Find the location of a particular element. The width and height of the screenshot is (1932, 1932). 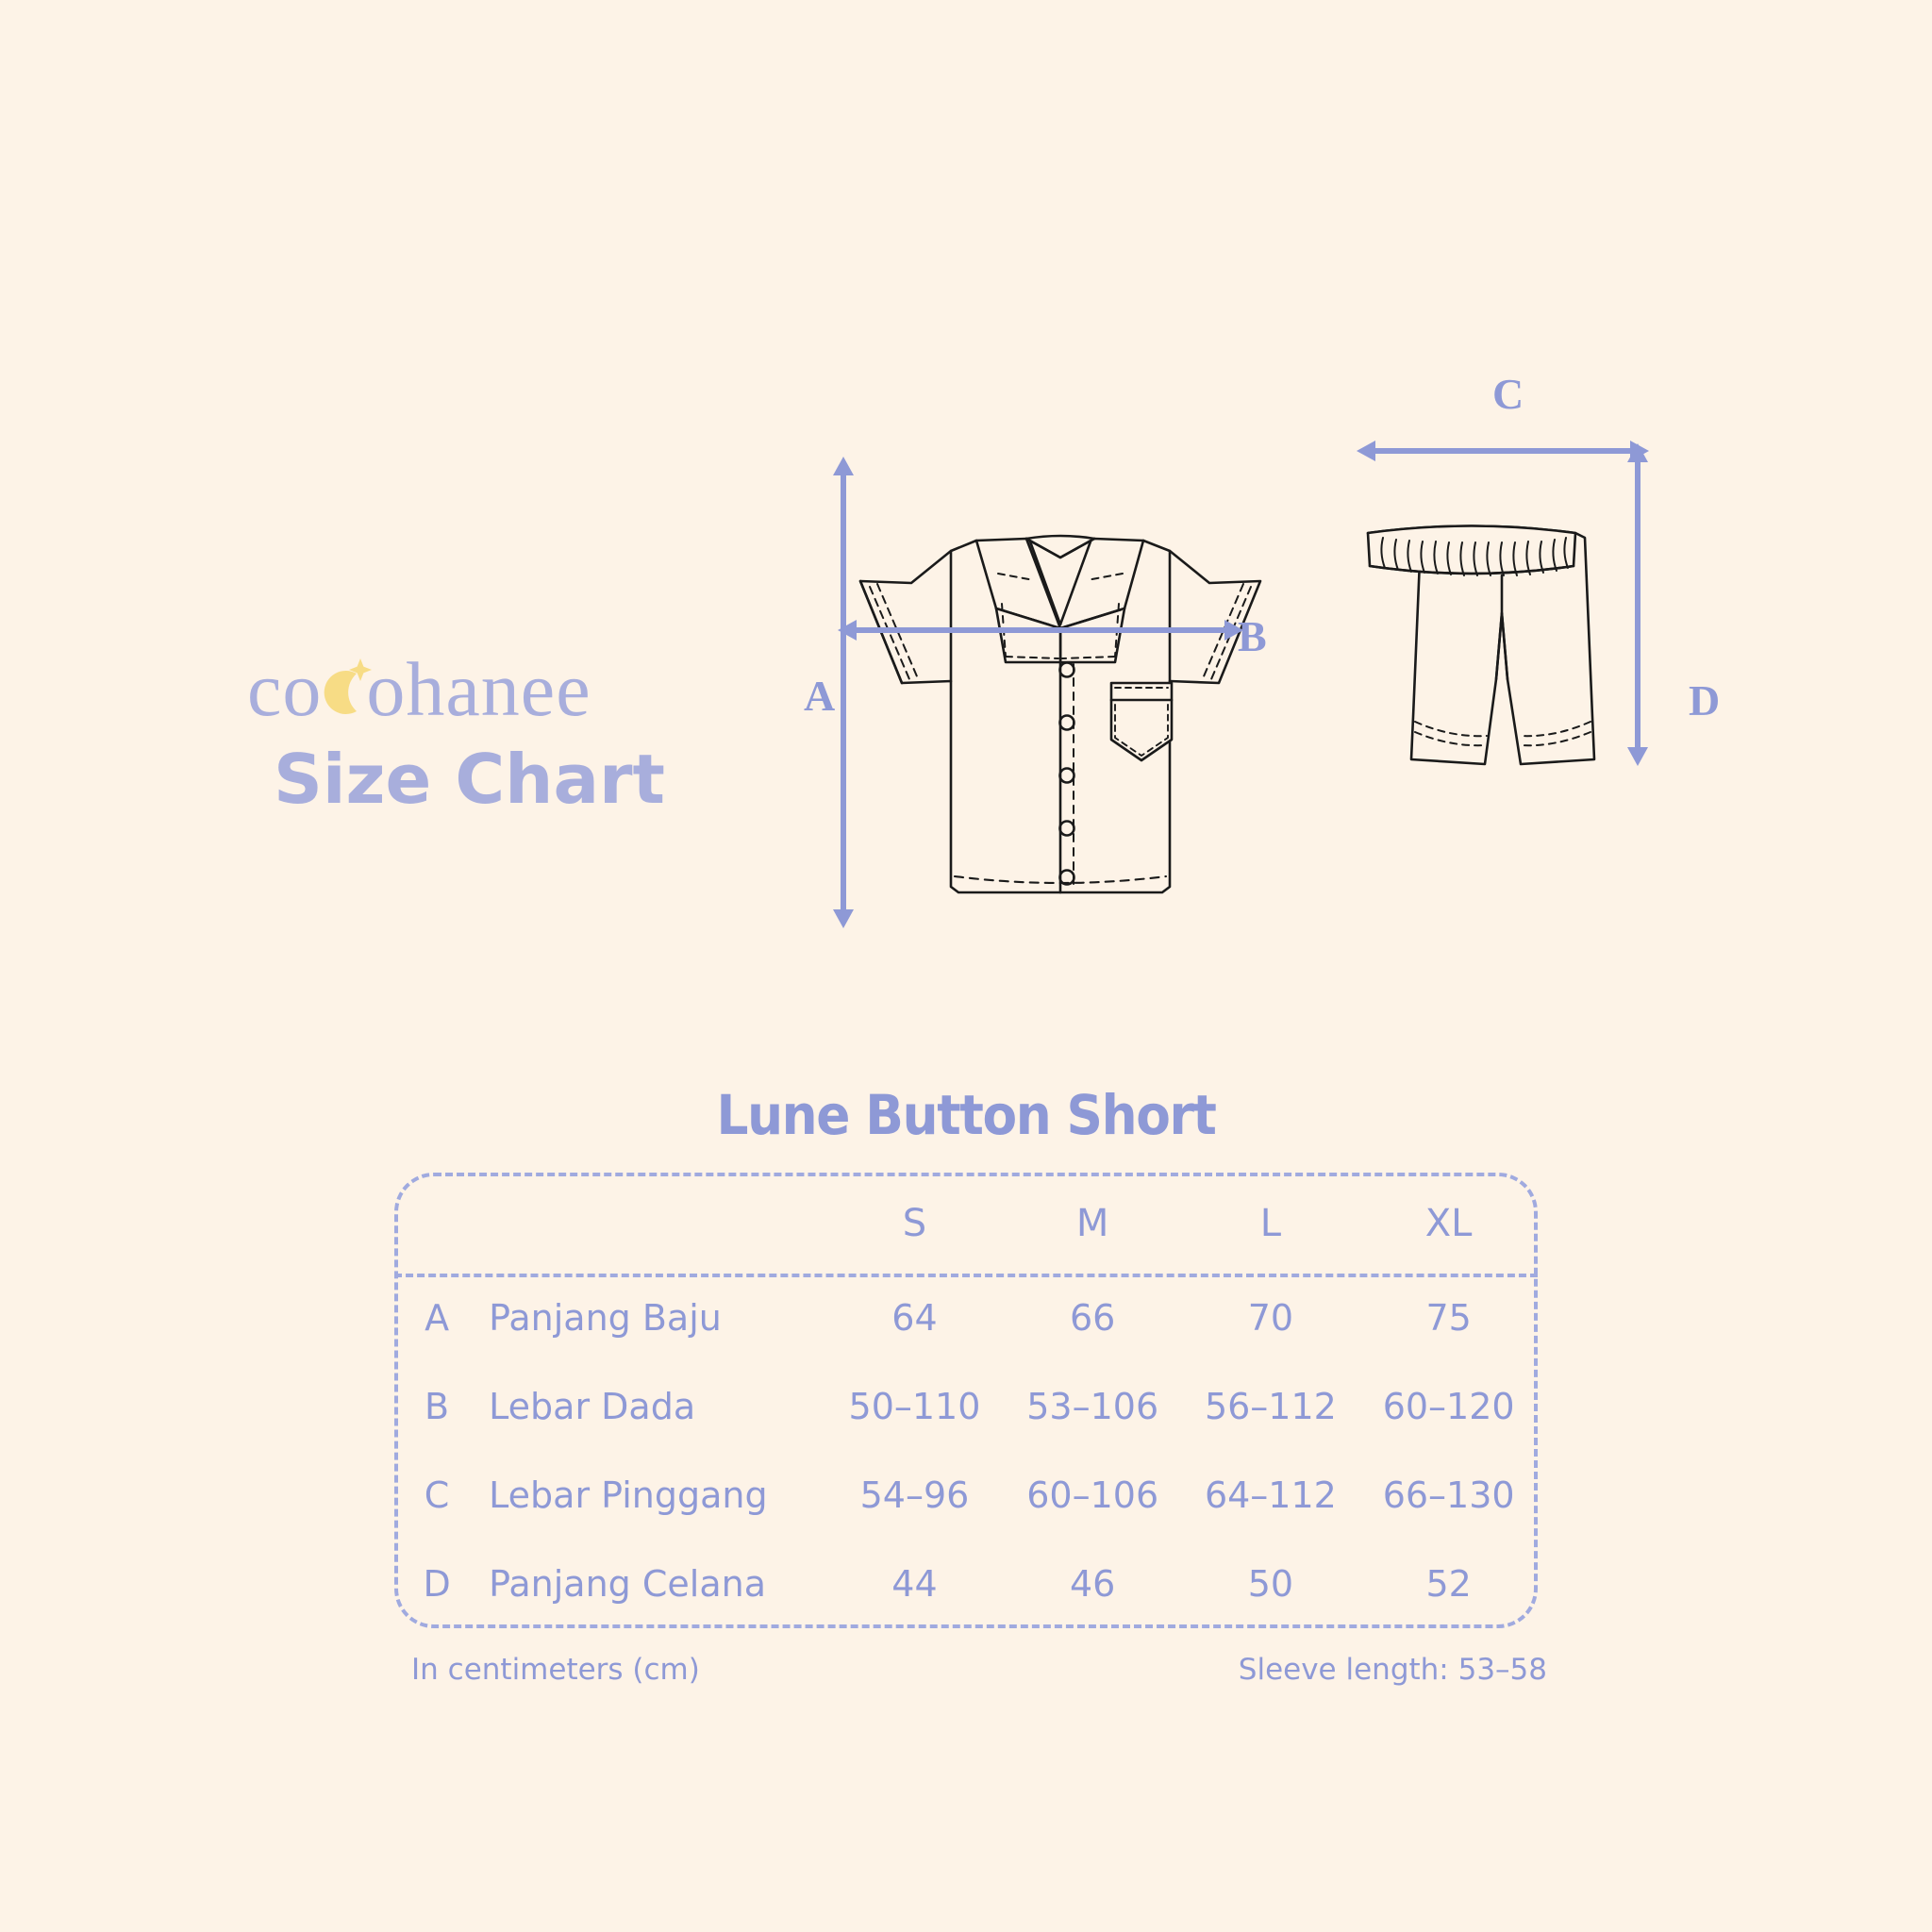

brand-wordmark: co ohanee is located at coordinates (492, 690).